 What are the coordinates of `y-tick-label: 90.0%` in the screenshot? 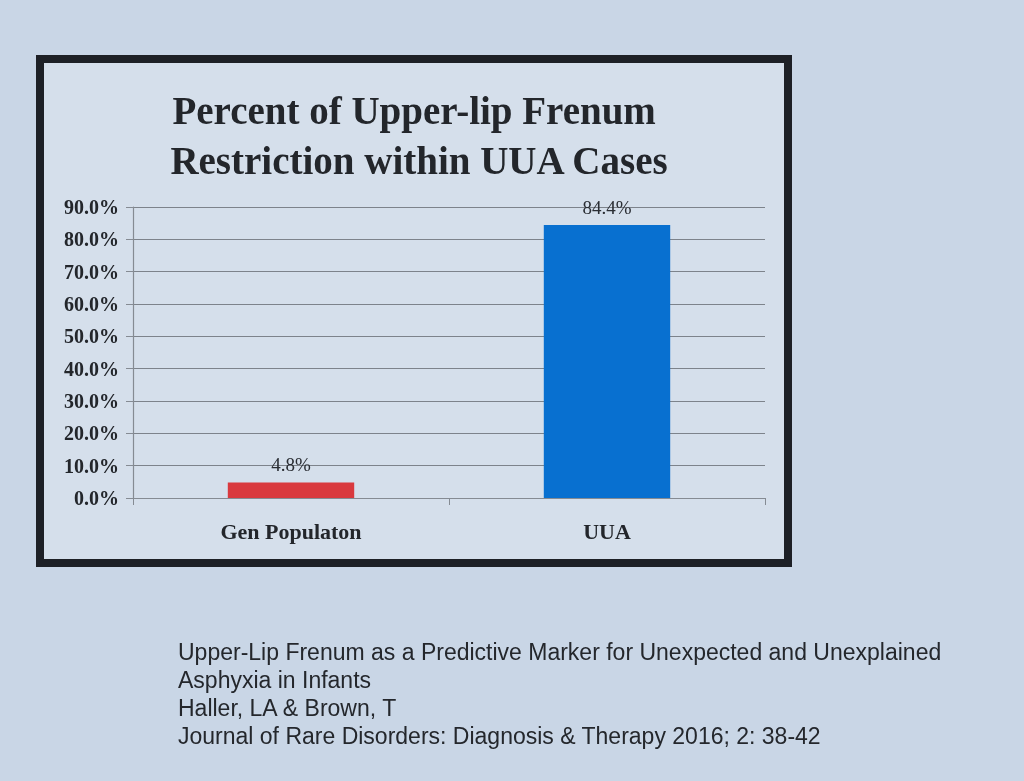 It's located at (91, 207).